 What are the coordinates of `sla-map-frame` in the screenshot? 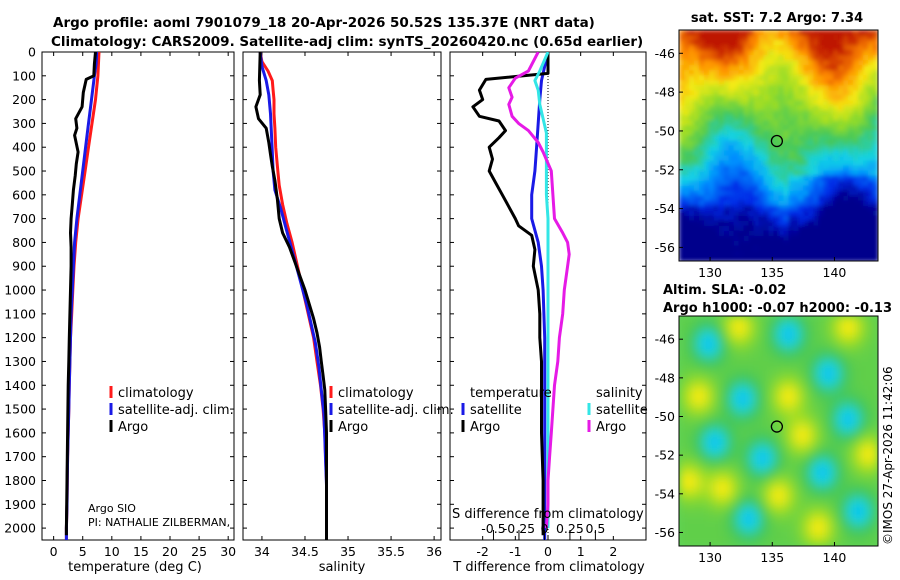 It's located at (778, 431).